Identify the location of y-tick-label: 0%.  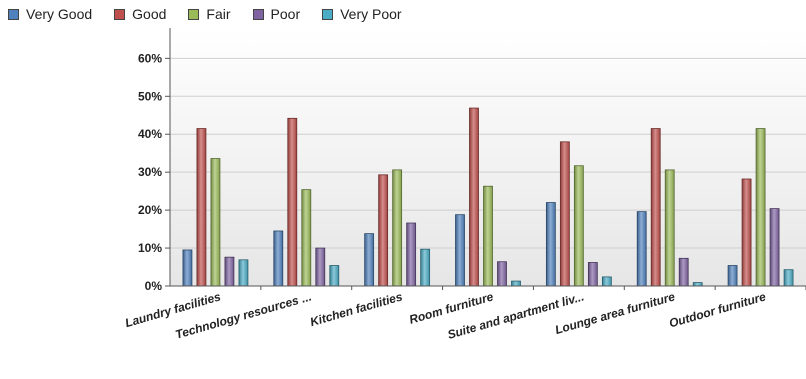
(154, 286).